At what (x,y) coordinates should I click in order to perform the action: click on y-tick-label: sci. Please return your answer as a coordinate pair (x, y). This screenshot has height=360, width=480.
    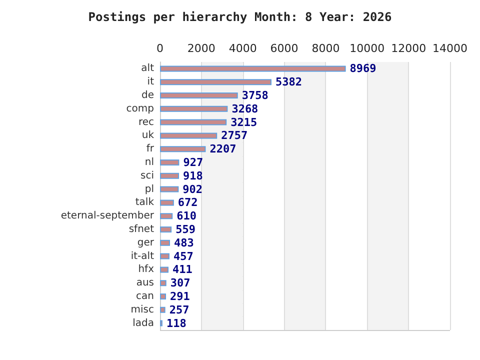
    Looking at the image, I should click on (147, 176).